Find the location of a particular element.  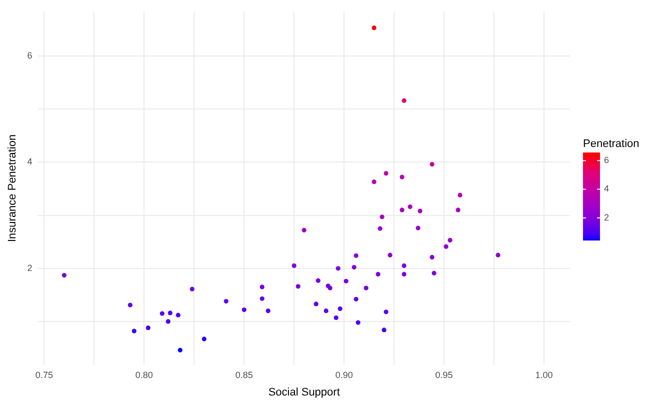

x-tick-label: 0.75 is located at coordinates (44, 375).